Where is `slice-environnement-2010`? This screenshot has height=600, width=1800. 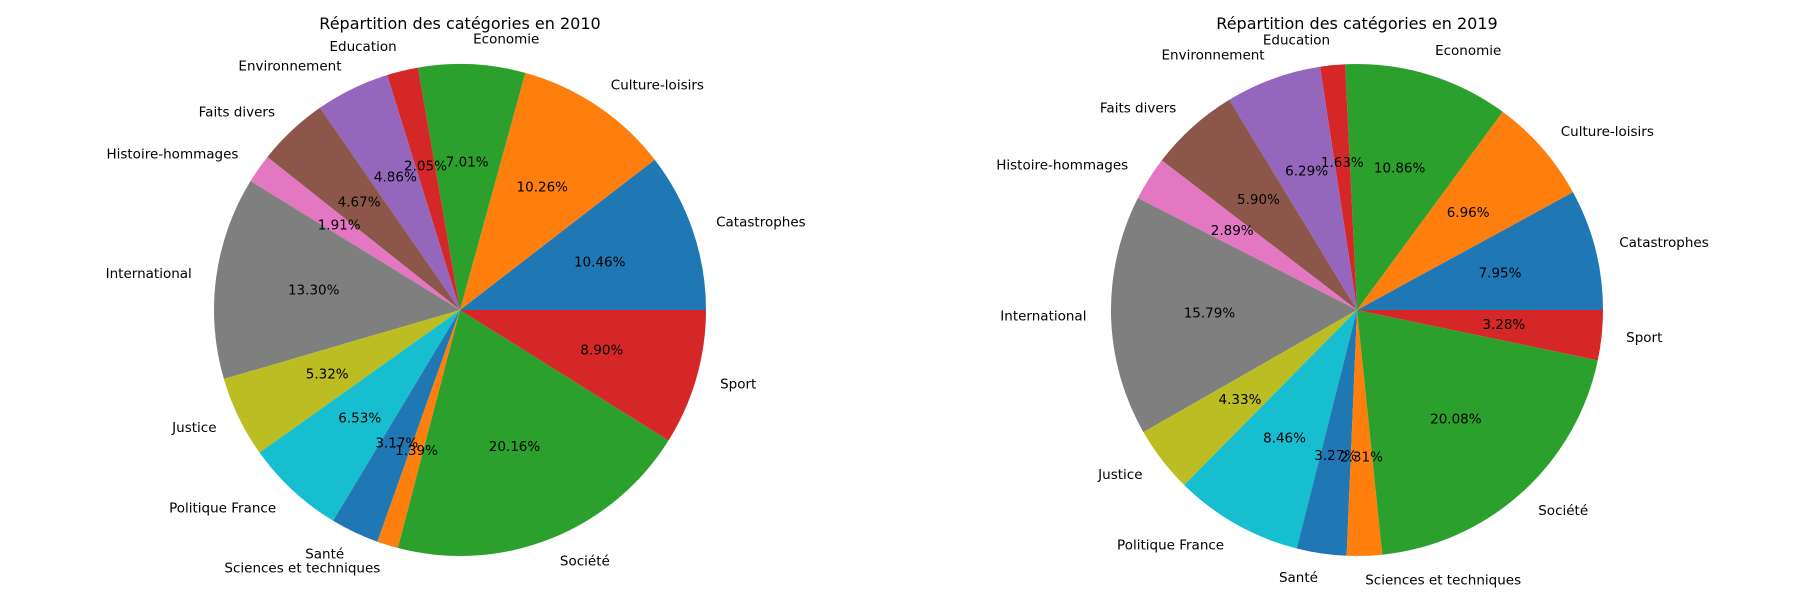 slice-environnement-2010 is located at coordinates (389, 193).